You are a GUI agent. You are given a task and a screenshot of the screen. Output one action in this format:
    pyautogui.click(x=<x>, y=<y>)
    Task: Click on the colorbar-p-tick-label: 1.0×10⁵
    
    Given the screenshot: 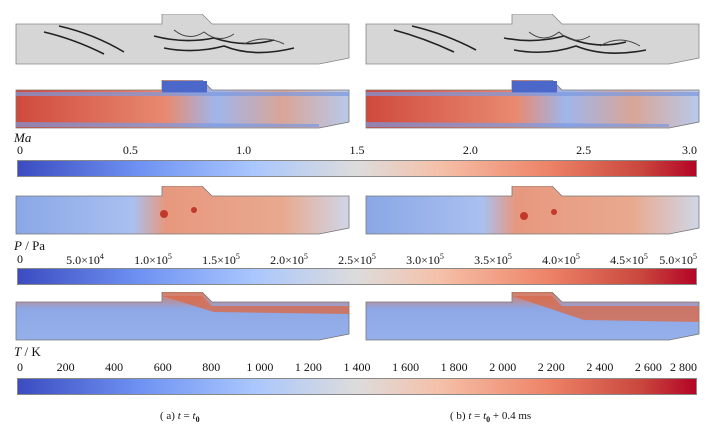 What is the action you would take?
    pyautogui.click(x=153, y=259)
    